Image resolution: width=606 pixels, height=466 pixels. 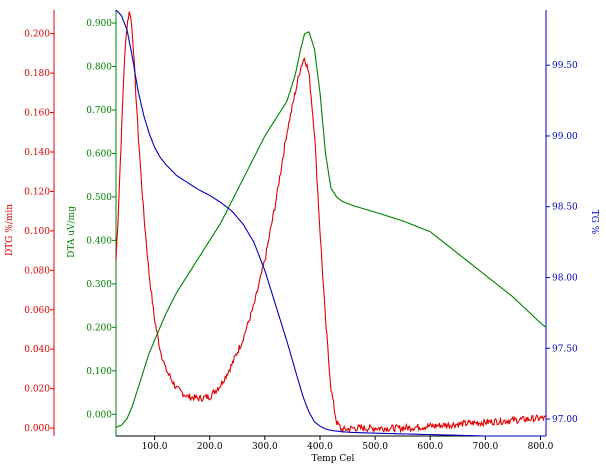 I want to click on x-tick-label: 800.0, so click(x=541, y=447).